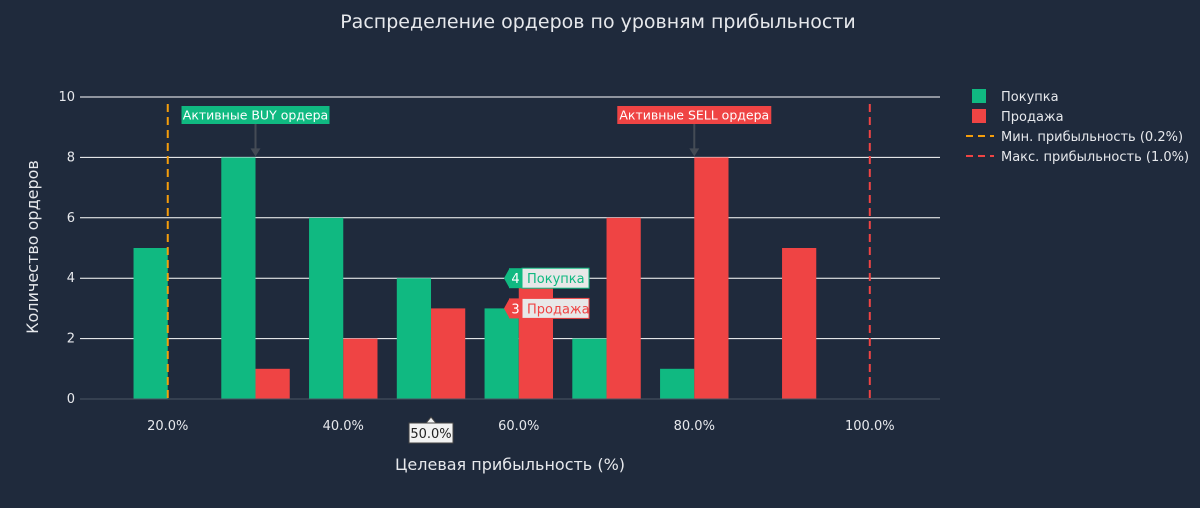  I want to click on legend-label: Макс. прибыльность (1.0%), so click(1095, 157).